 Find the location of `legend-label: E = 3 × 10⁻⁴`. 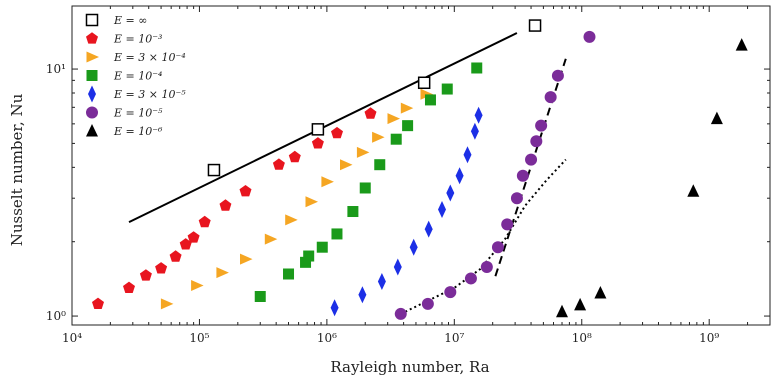

legend-label: E = 3 × 10⁻⁴ is located at coordinates (149, 57).